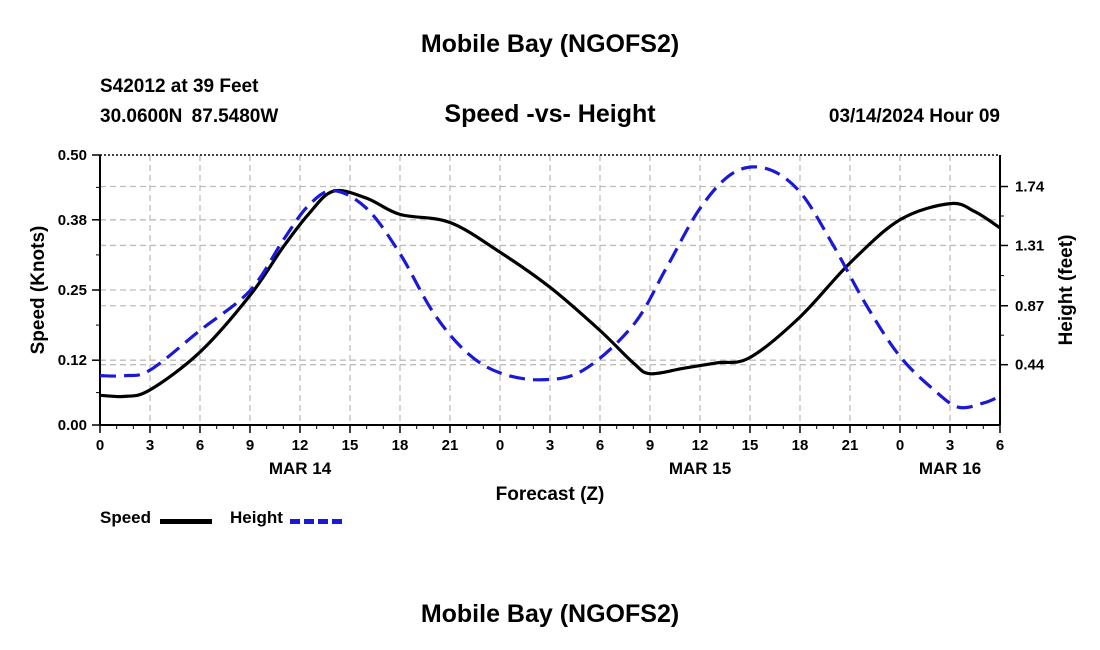  I want to click on page-title: Mobile Bay (NGOFS2), so click(550, 44).